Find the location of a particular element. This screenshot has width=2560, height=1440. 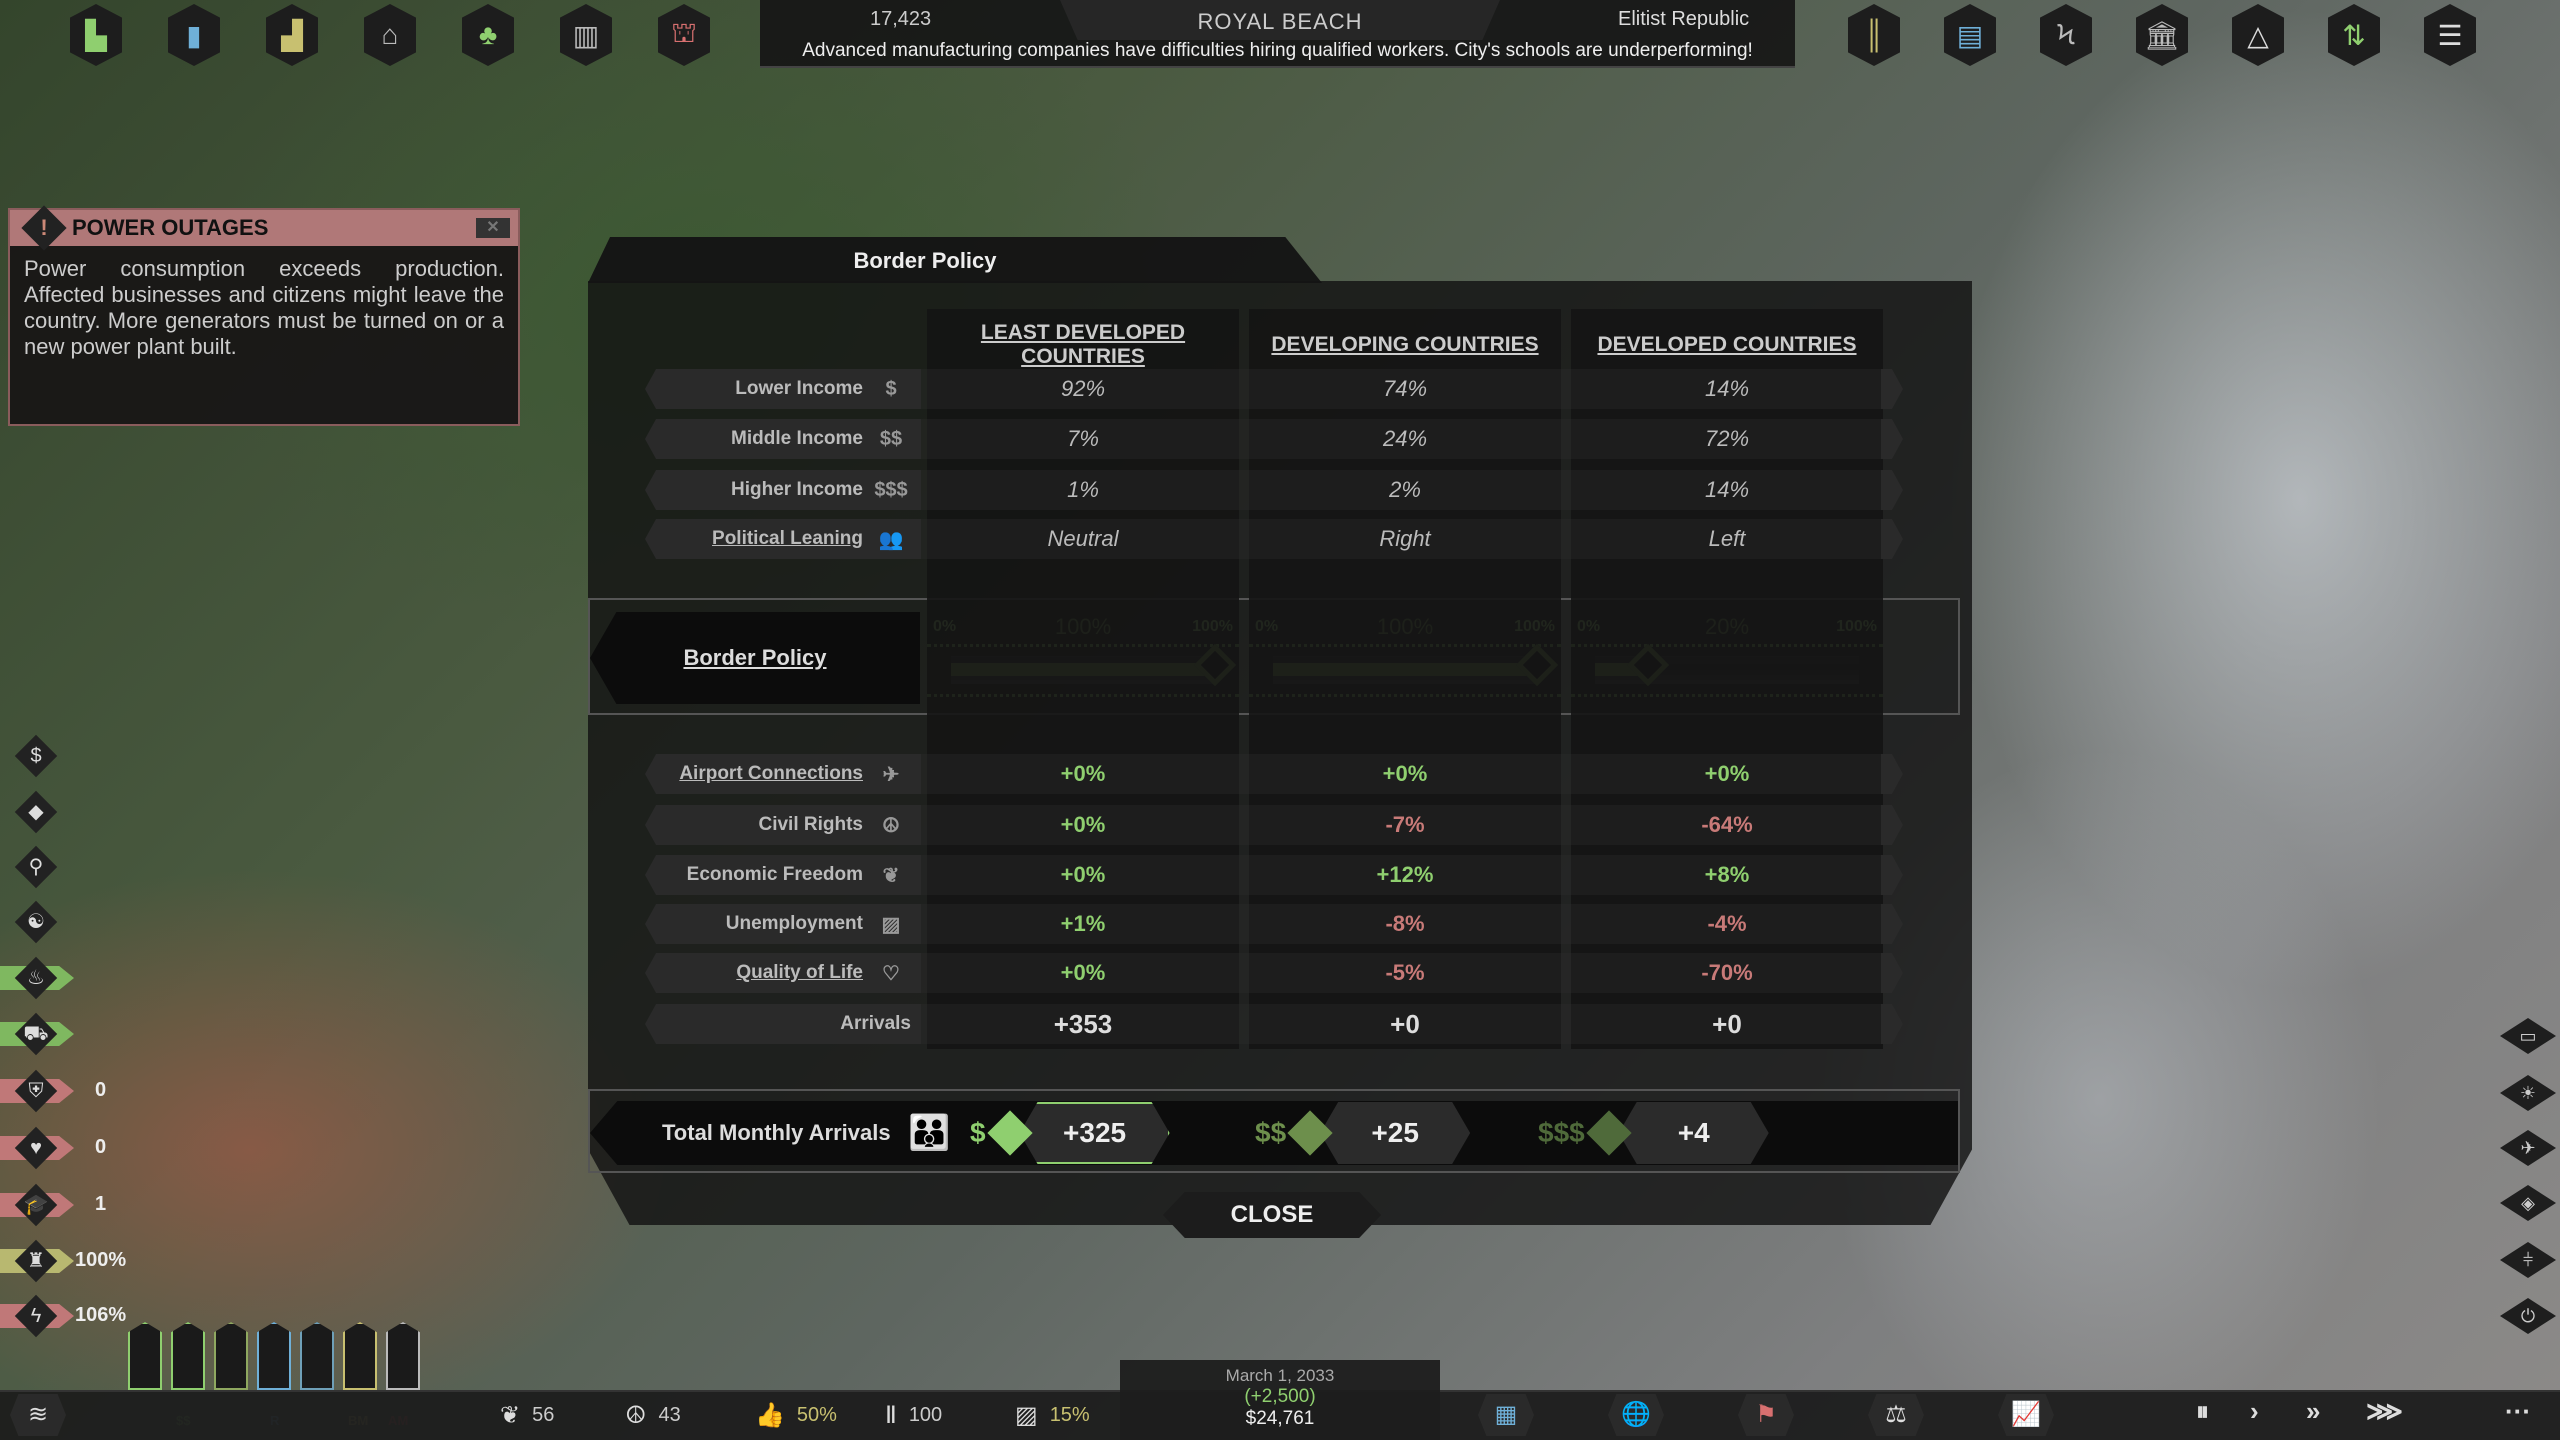

healthcare-heart-indicator: ♥ 0 is located at coordinates (53, 1148).